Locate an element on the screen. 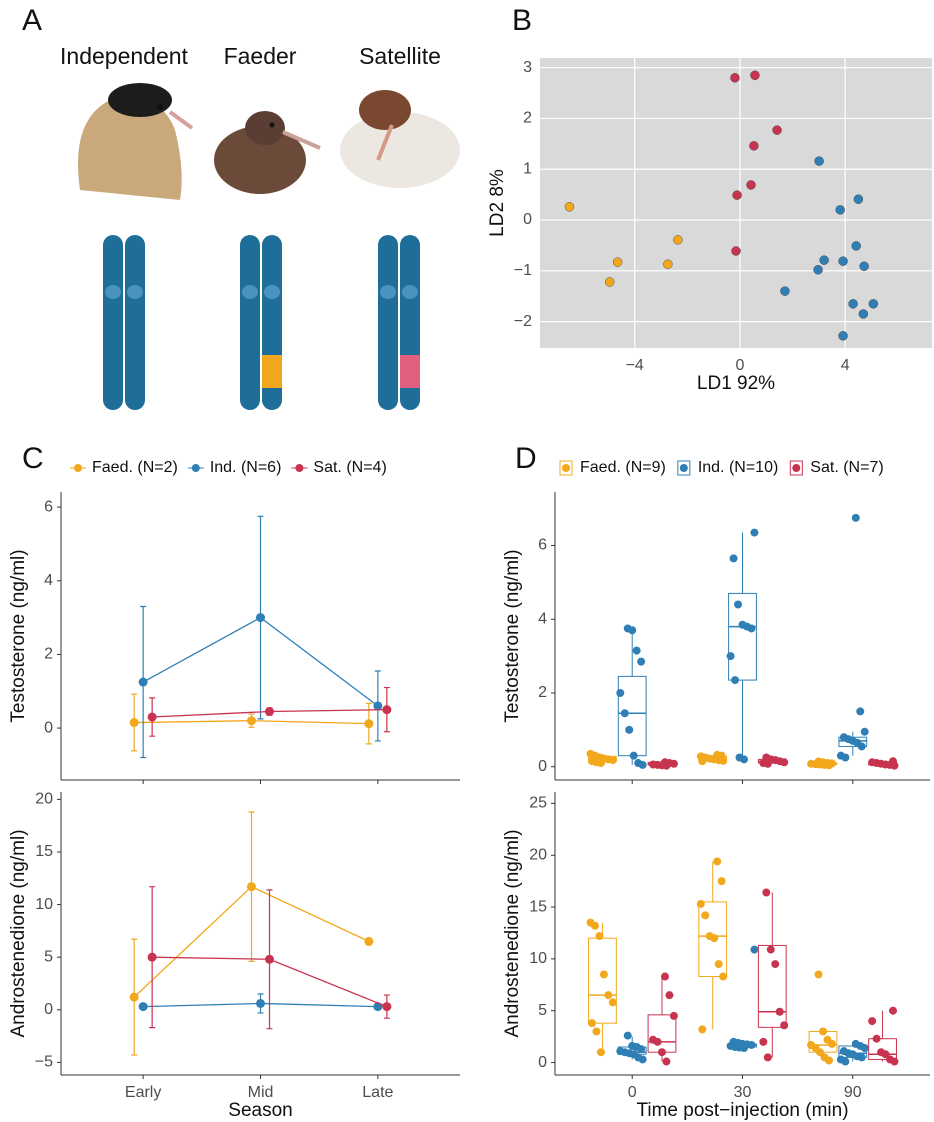  x-axis-label: Season is located at coordinates (260, 1110).